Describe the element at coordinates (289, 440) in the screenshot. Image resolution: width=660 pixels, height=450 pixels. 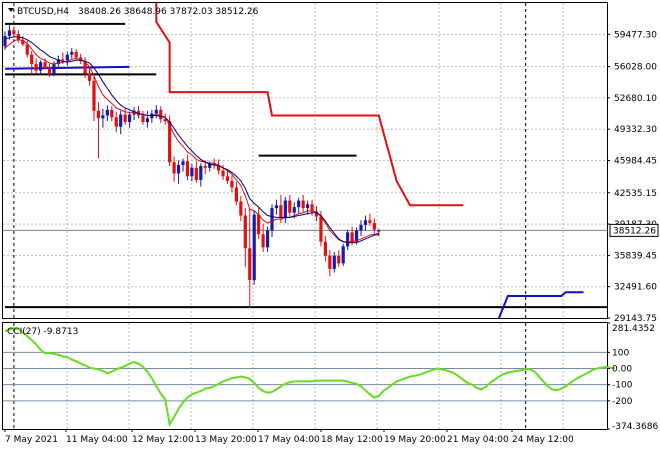
I see `x-tick-label-4: 17 May 04:00` at that location.